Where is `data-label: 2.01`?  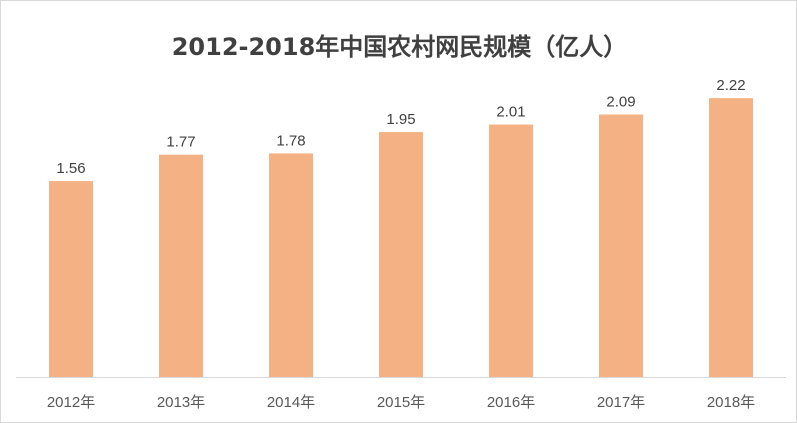 data-label: 2.01 is located at coordinates (510, 112).